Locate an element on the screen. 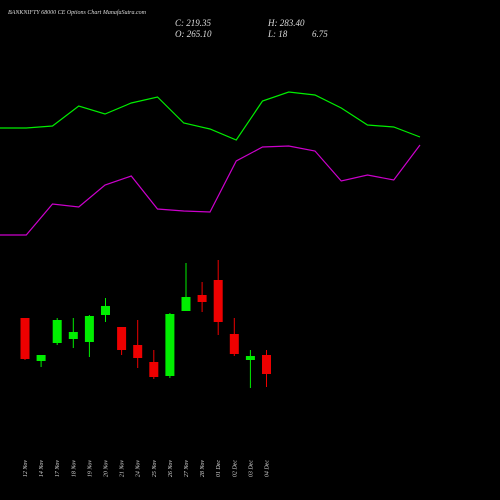 The image size is (500, 500). x-tick-label: 20 Nov is located at coordinates (107, 469).